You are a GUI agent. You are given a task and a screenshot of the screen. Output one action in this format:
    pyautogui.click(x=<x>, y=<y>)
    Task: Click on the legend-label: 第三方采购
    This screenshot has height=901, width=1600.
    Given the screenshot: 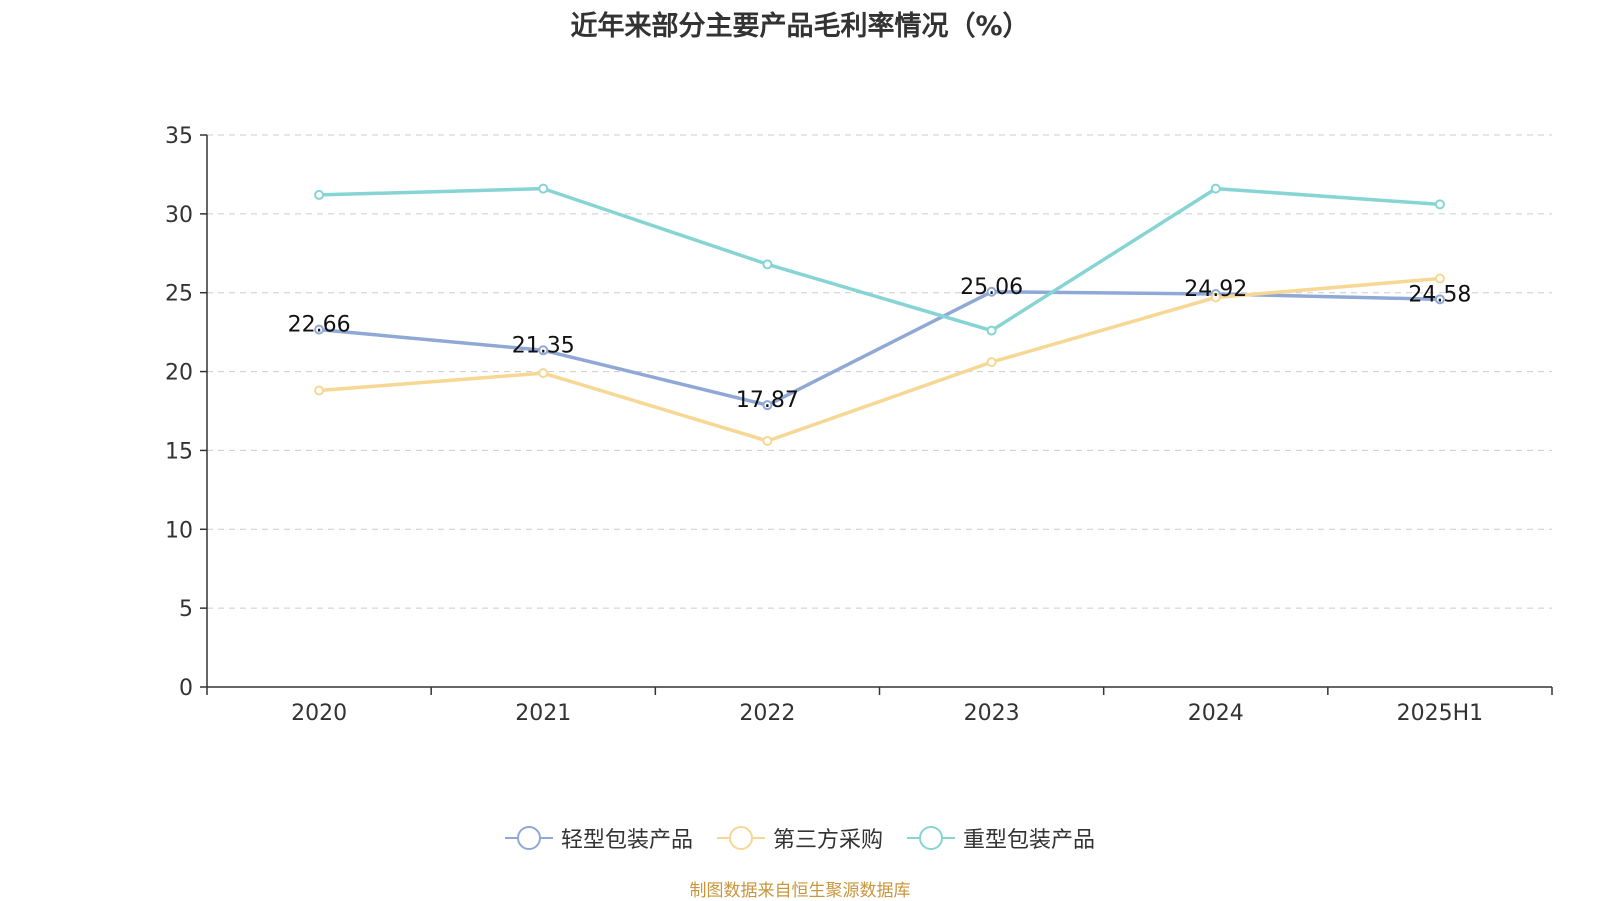 What is the action you would take?
    pyautogui.click(x=827, y=840)
    